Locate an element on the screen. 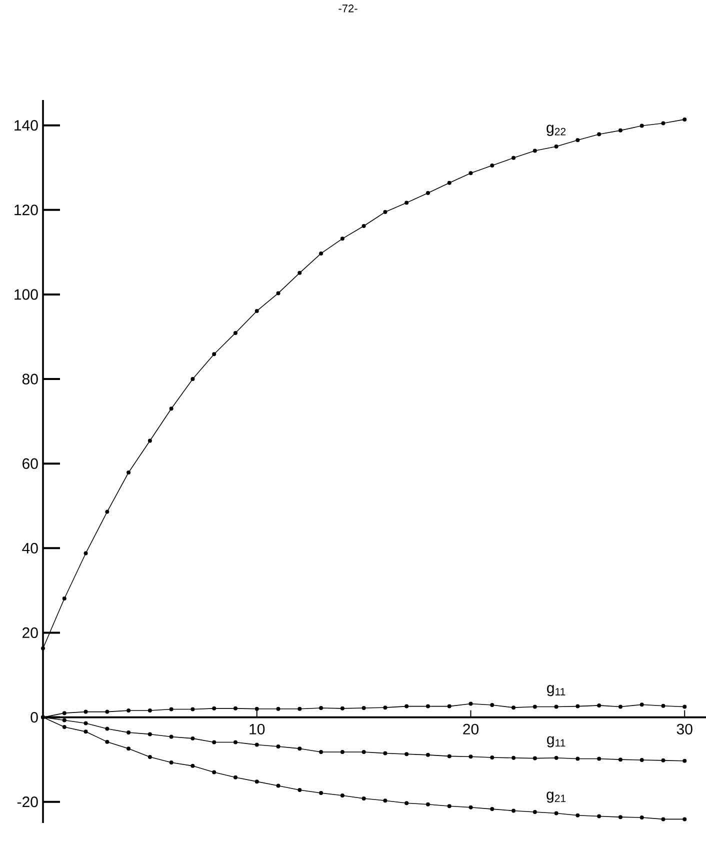 The height and width of the screenshot is (861, 706). series-label: g$_{21}$ is located at coordinates (556, 797).